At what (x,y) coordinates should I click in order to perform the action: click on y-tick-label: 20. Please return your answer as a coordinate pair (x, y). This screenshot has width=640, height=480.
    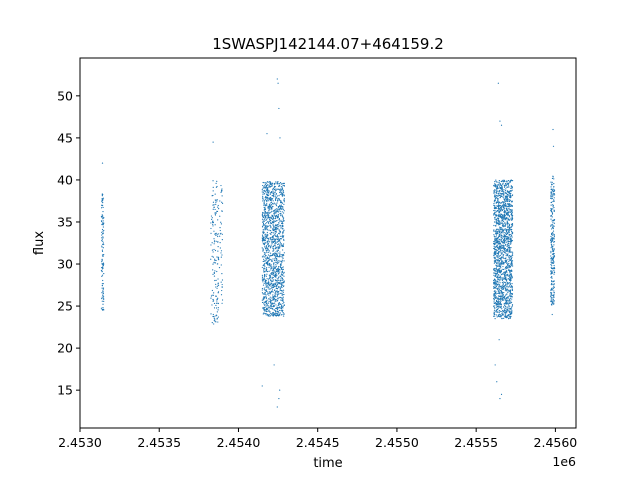
    Looking at the image, I should click on (65, 348).